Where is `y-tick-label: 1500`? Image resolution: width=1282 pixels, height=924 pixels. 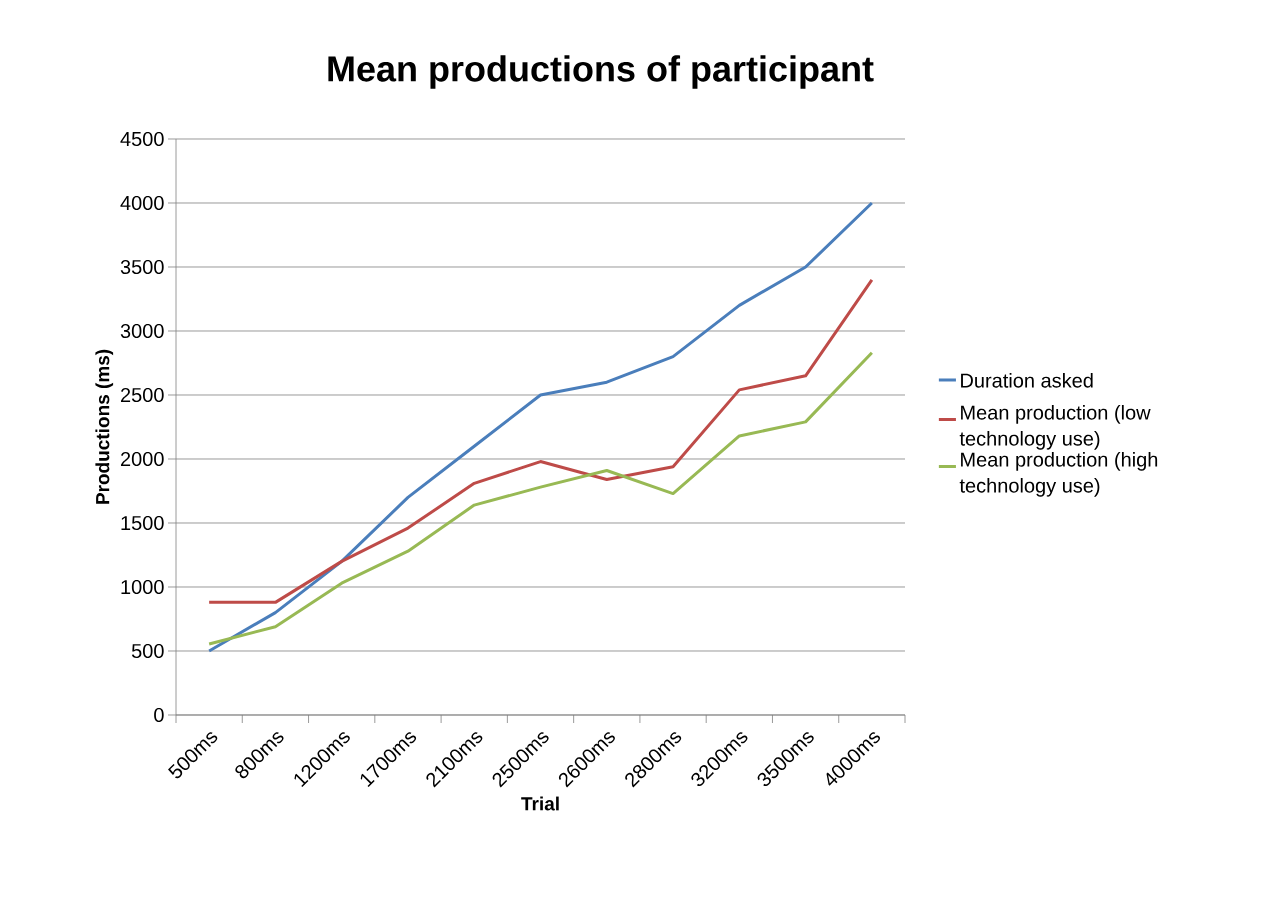
y-tick-label: 1500 is located at coordinates (142, 523).